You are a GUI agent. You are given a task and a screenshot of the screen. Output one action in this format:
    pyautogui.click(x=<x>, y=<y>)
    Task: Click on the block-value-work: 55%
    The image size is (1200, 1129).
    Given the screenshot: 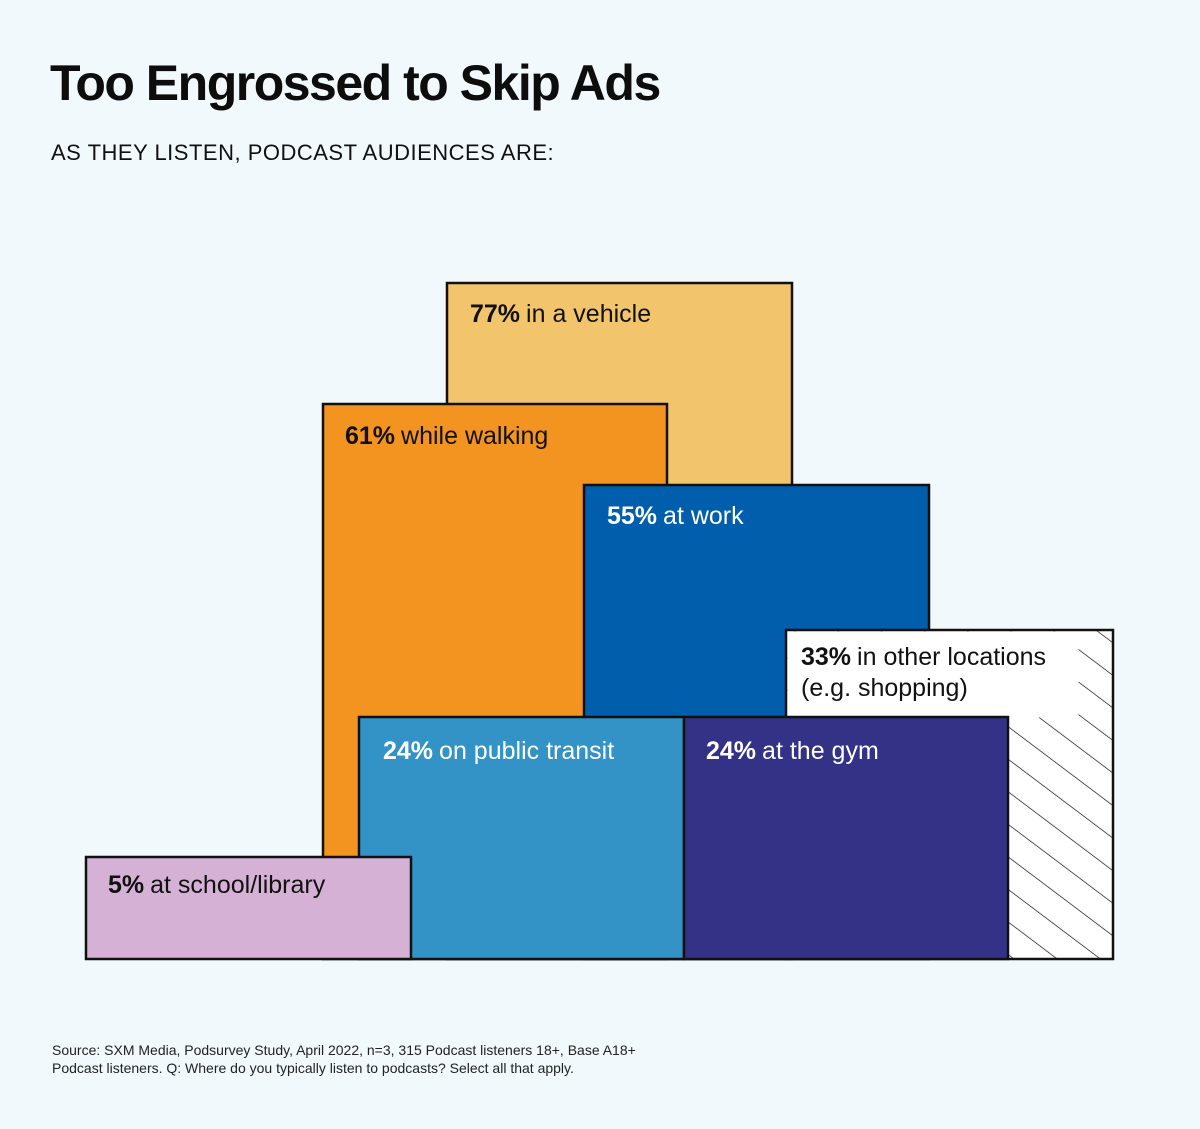 What is the action you would take?
    pyautogui.click(x=632, y=516)
    